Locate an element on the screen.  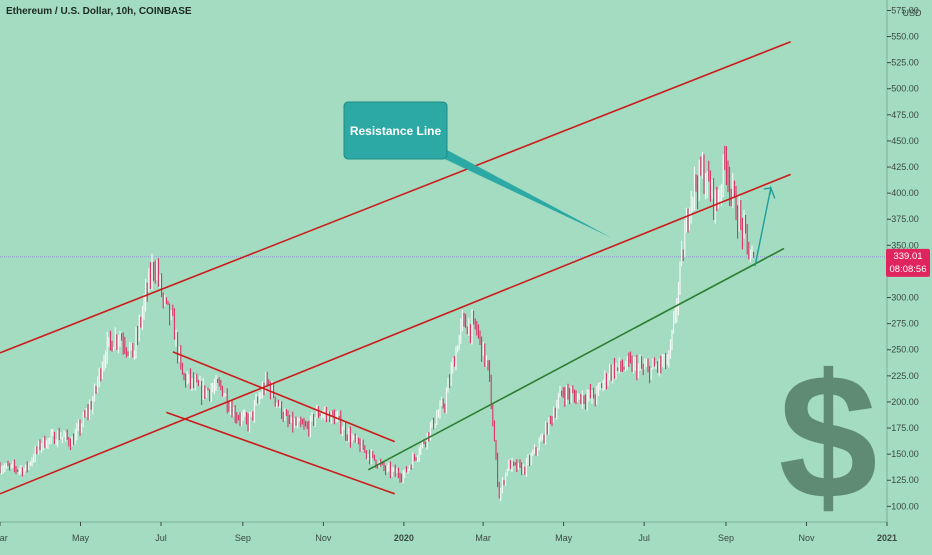
projection-arrow-head is located at coordinates (767, 191).